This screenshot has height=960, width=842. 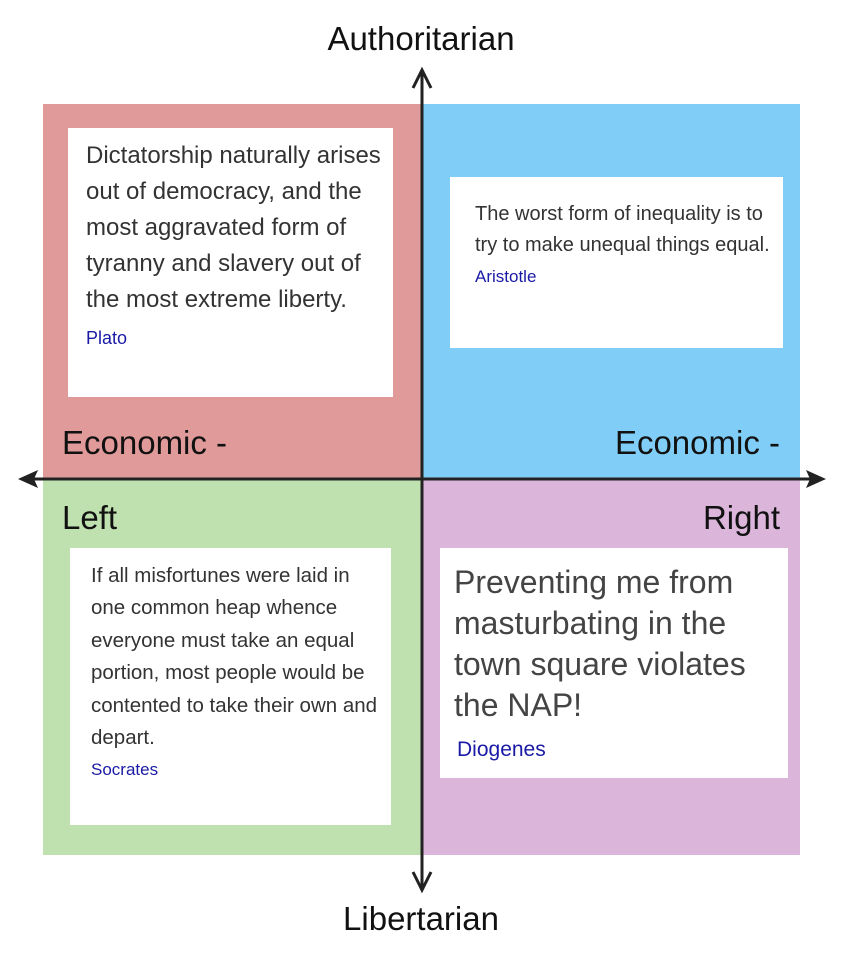 What do you see at coordinates (125, 770) in the screenshot?
I see `quote-author: Socrates` at bounding box center [125, 770].